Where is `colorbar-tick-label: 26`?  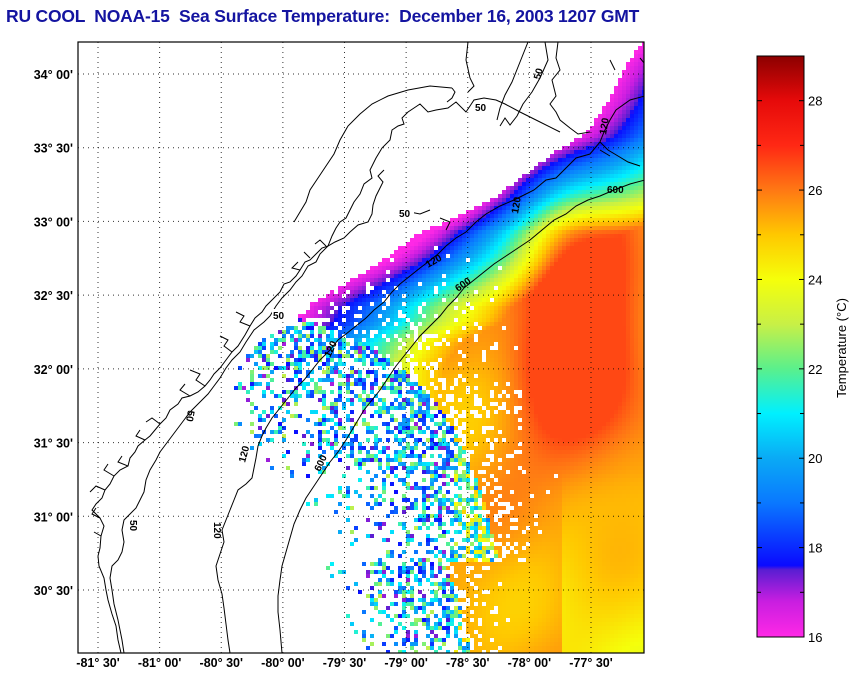
colorbar-tick-label: 26 is located at coordinates (815, 190).